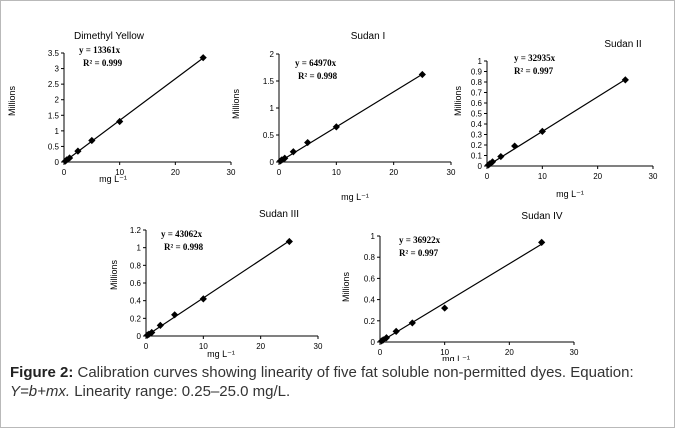 Image resolution: width=675 pixels, height=428 pixels. Describe the element at coordinates (477, 156) in the screenshot. I see `y-tick-label: 0.1` at that location.